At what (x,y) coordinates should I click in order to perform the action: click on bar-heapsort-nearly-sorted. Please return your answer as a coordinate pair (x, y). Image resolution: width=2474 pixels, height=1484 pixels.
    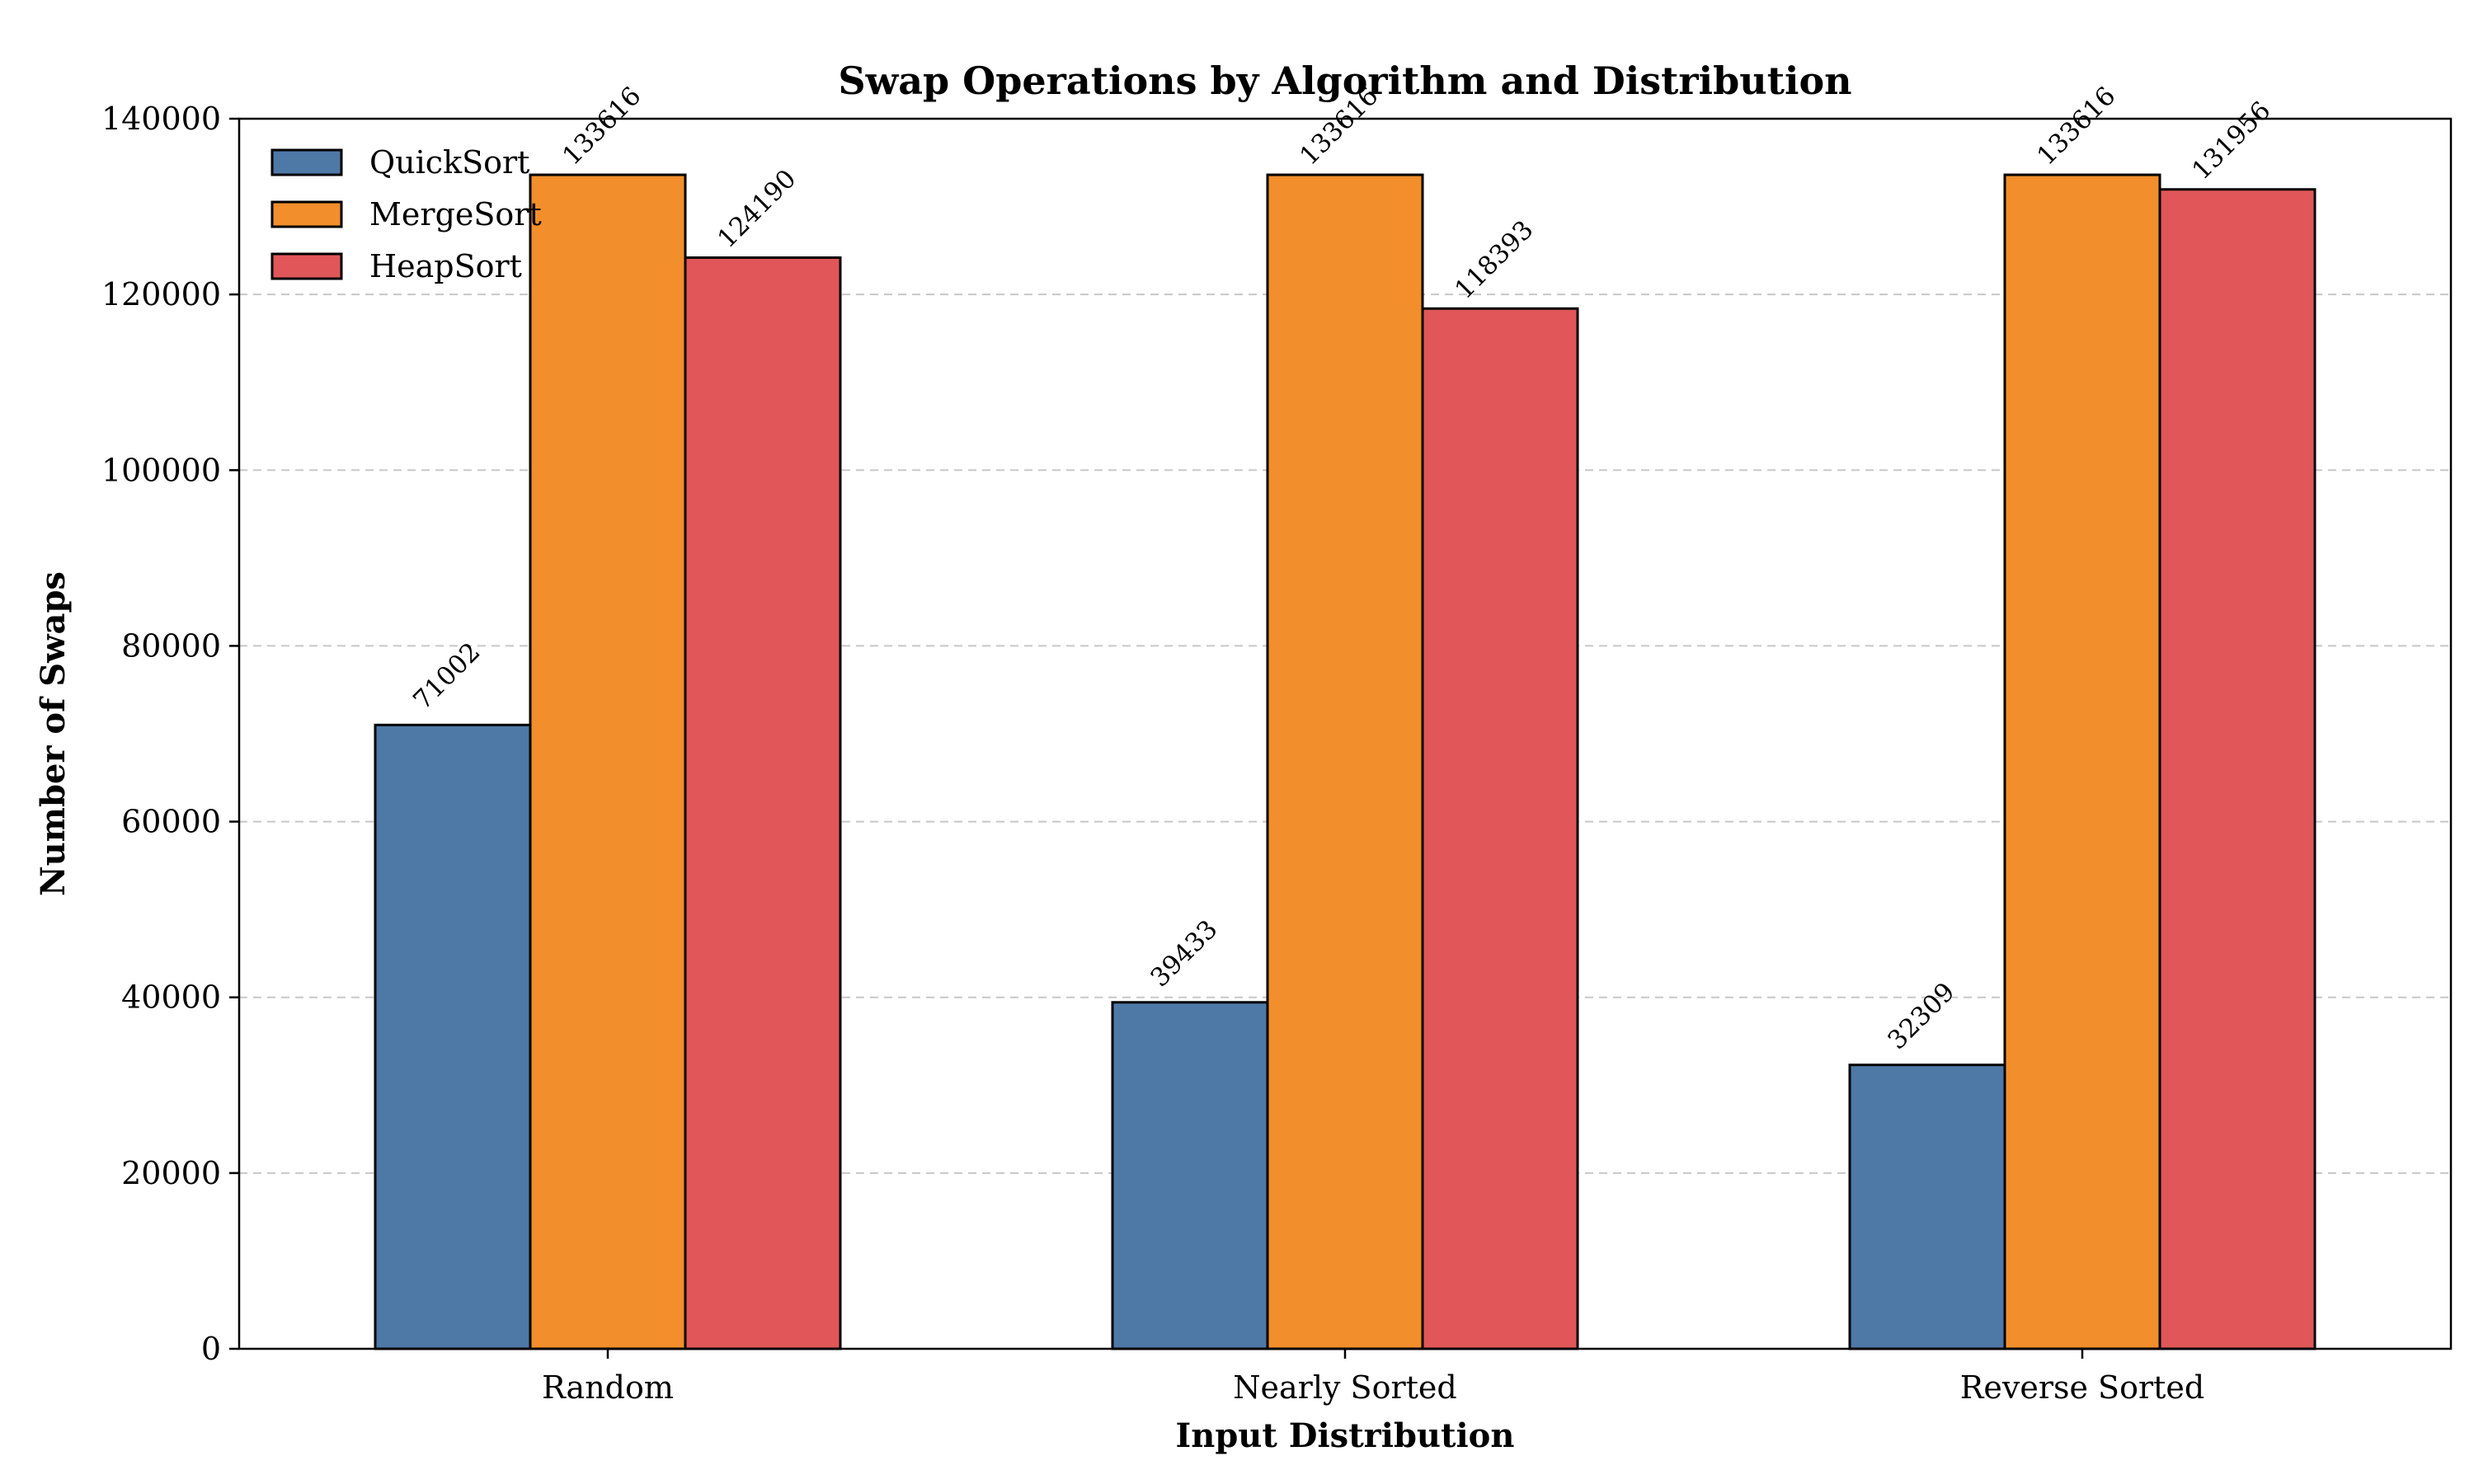
    Looking at the image, I should click on (1500, 828).